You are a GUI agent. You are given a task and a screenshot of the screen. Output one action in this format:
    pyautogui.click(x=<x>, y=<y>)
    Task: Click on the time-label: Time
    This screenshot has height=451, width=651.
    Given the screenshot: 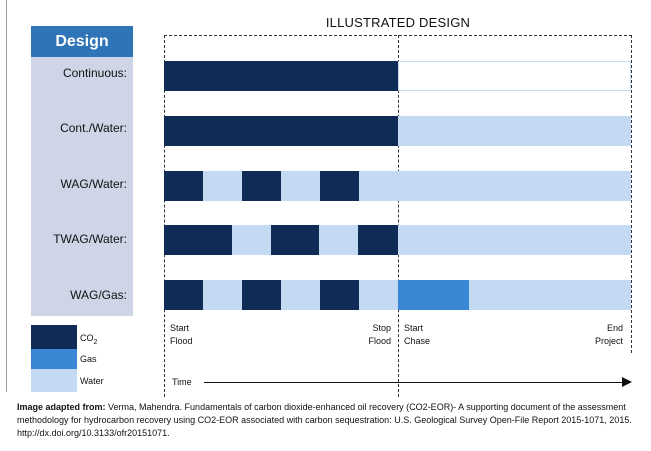 What is the action you would take?
    pyautogui.click(x=182, y=382)
    